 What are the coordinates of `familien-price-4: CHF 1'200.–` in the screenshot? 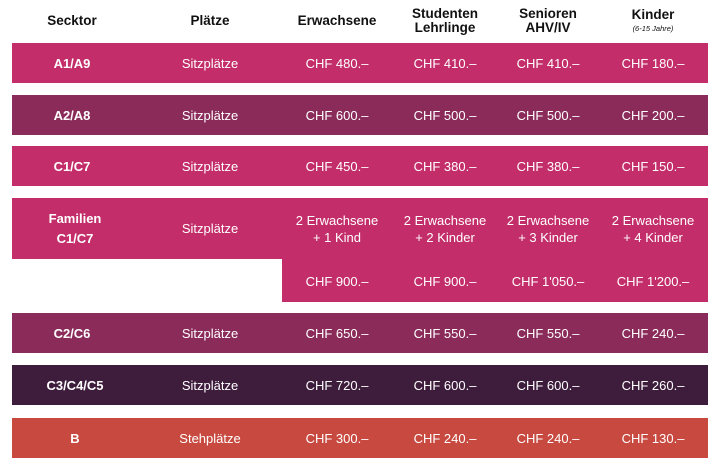 It's located at (653, 281).